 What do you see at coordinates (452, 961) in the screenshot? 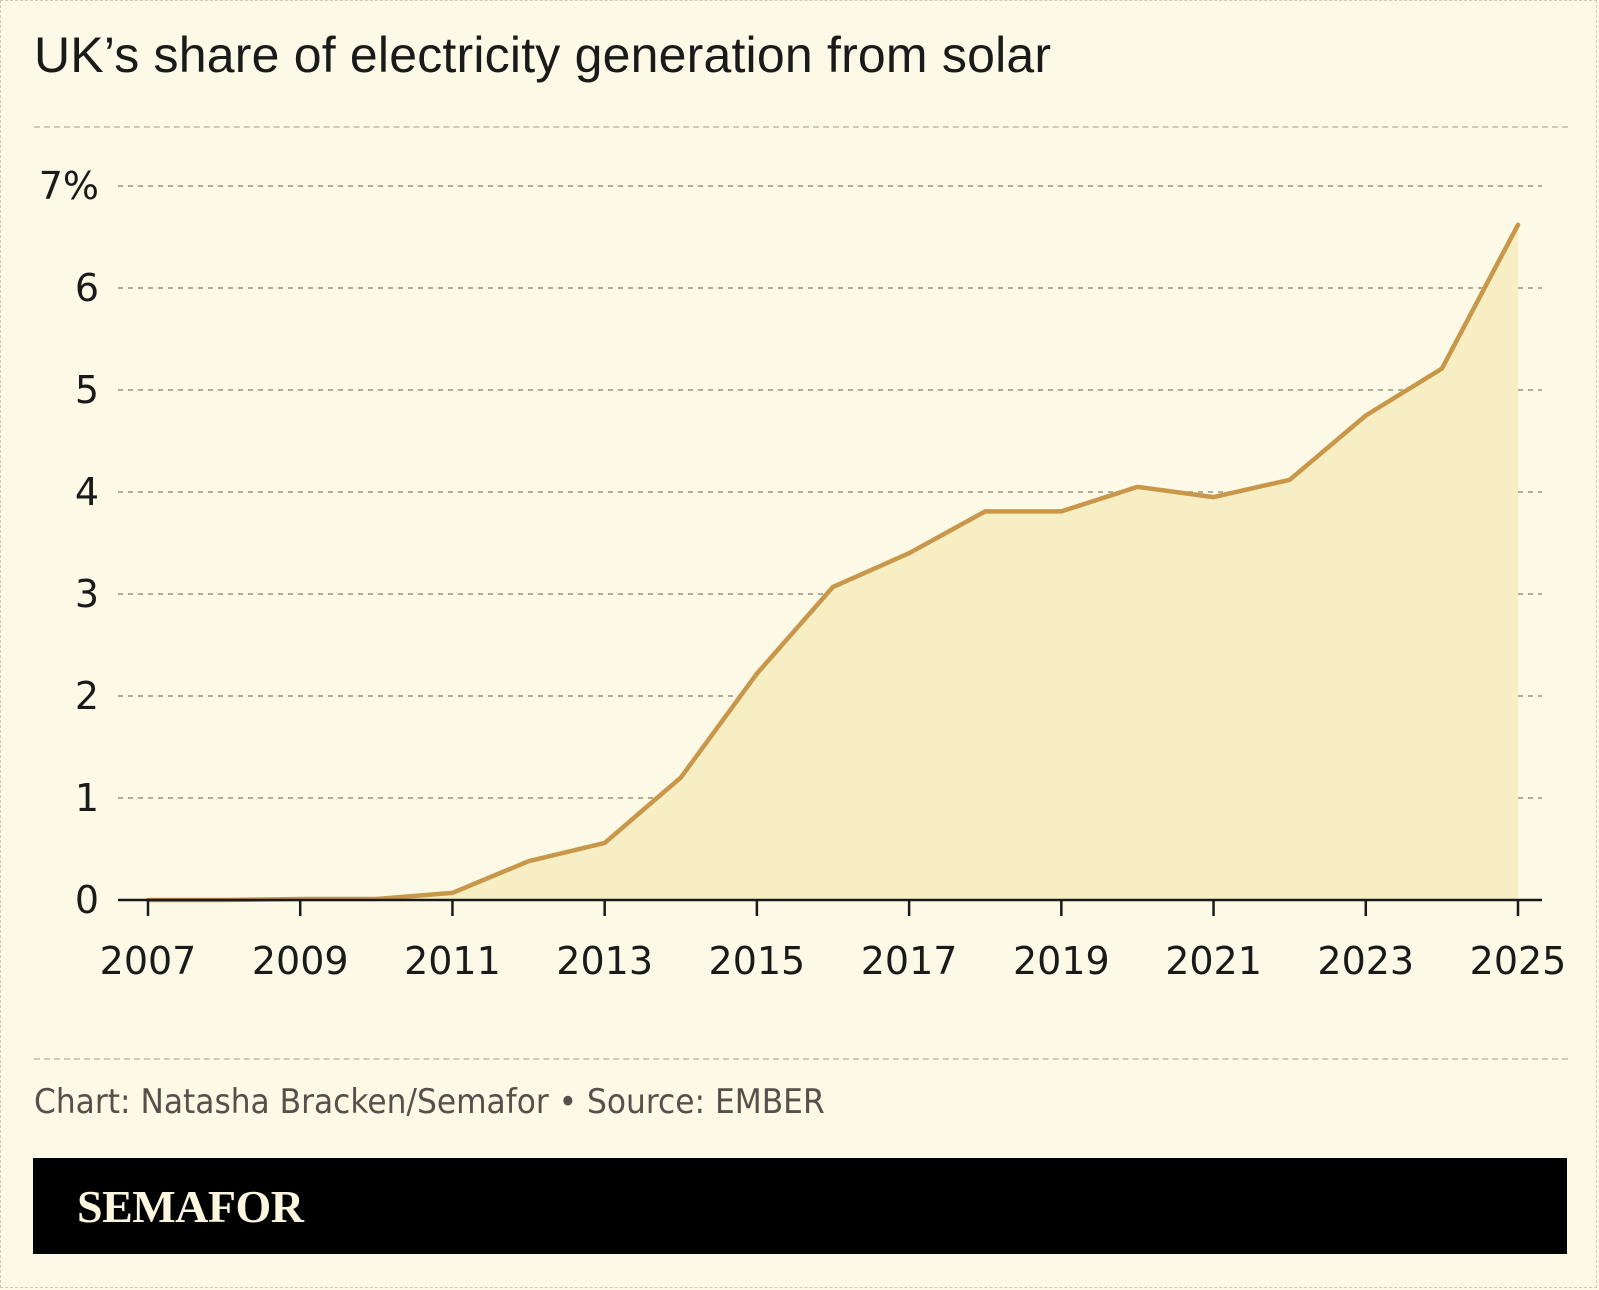
I see `x-tick-label: 2011` at bounding box center [452, 961].